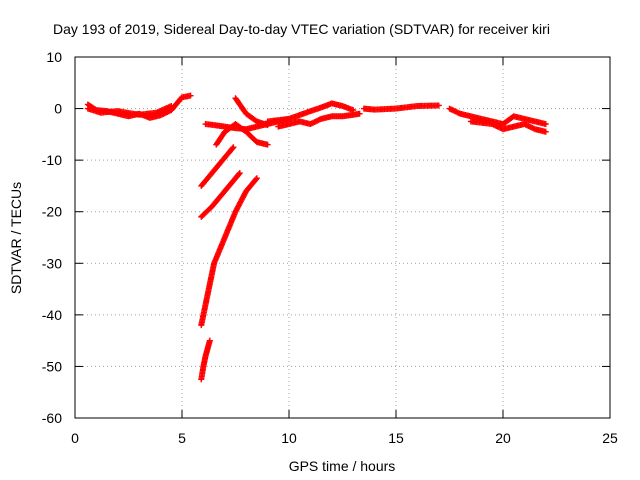  What do you see at coordinates (52, 160) in the screenshot?
I see `y-tick-label: -10` at bounding box center [52, 160].